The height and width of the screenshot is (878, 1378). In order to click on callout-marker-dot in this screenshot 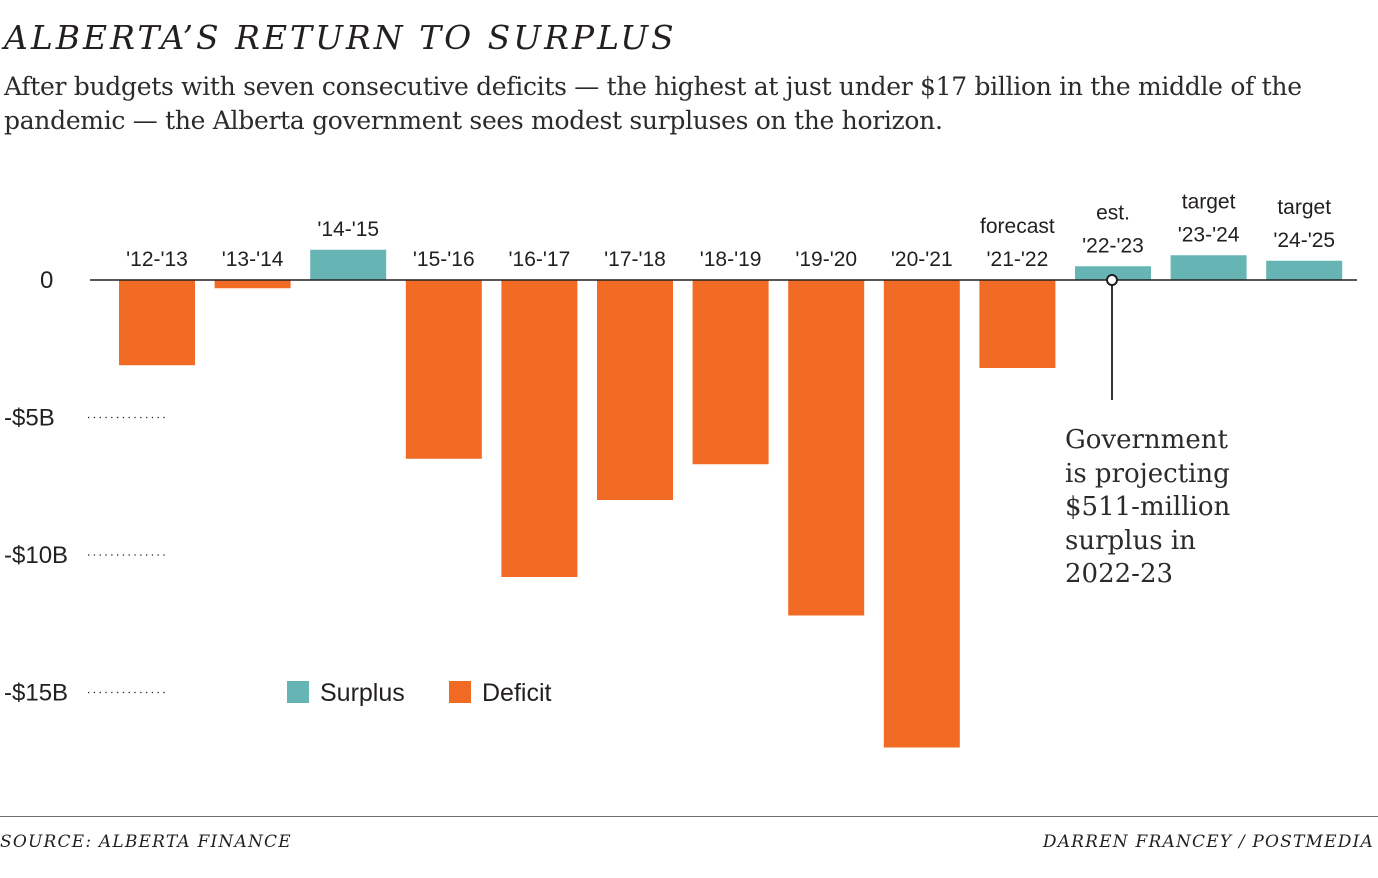, I will do `click(1112, 280)`.